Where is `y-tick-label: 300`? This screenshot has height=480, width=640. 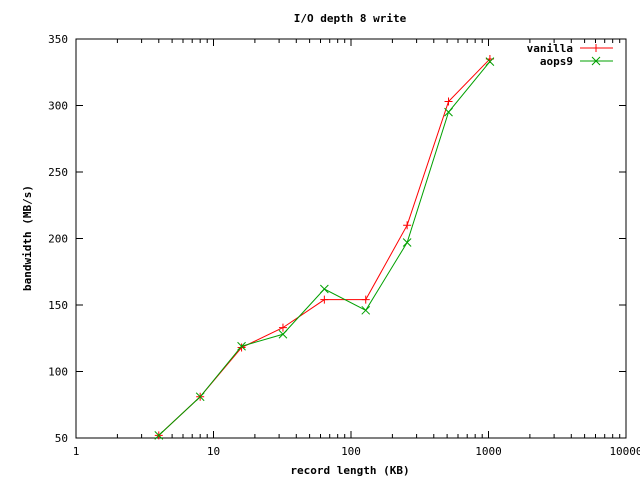
y-tick-label: 300 is located at coordinates (58, 106).